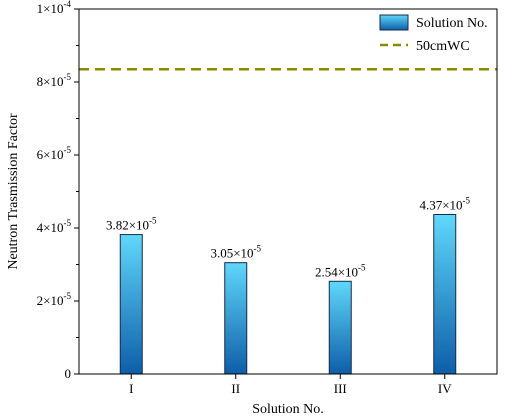  I want to click on data-label-i: 3.82×10⁻⁵, so click(131, 224).